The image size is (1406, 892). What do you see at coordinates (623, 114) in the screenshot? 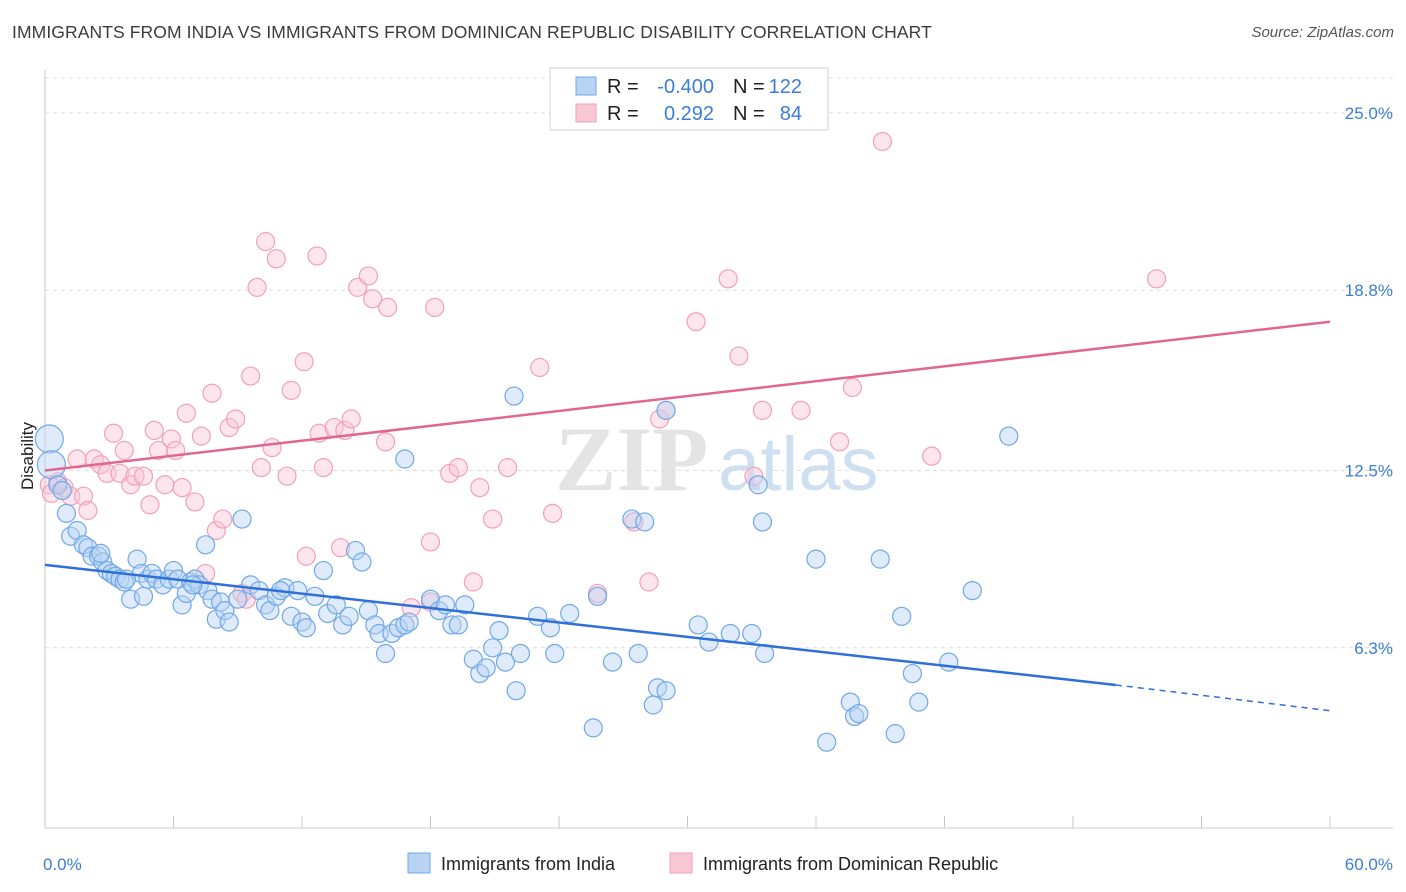
I see `legend-dr-r-label: R =` at bounding box center [623, 114].